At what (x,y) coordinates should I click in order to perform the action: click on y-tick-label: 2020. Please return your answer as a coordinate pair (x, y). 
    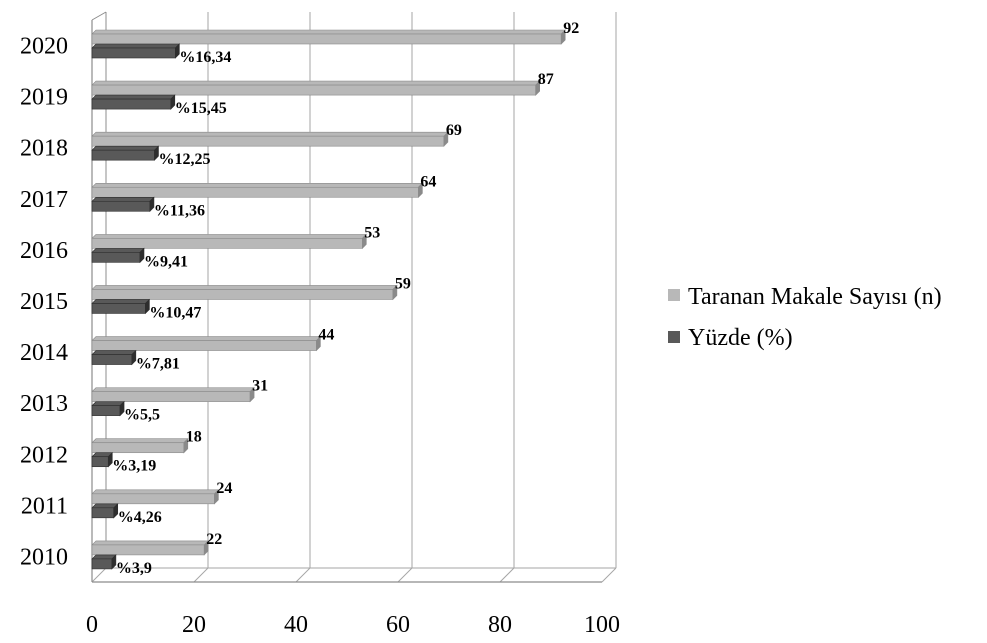
    Looking at the image, I should click on (44, 47).